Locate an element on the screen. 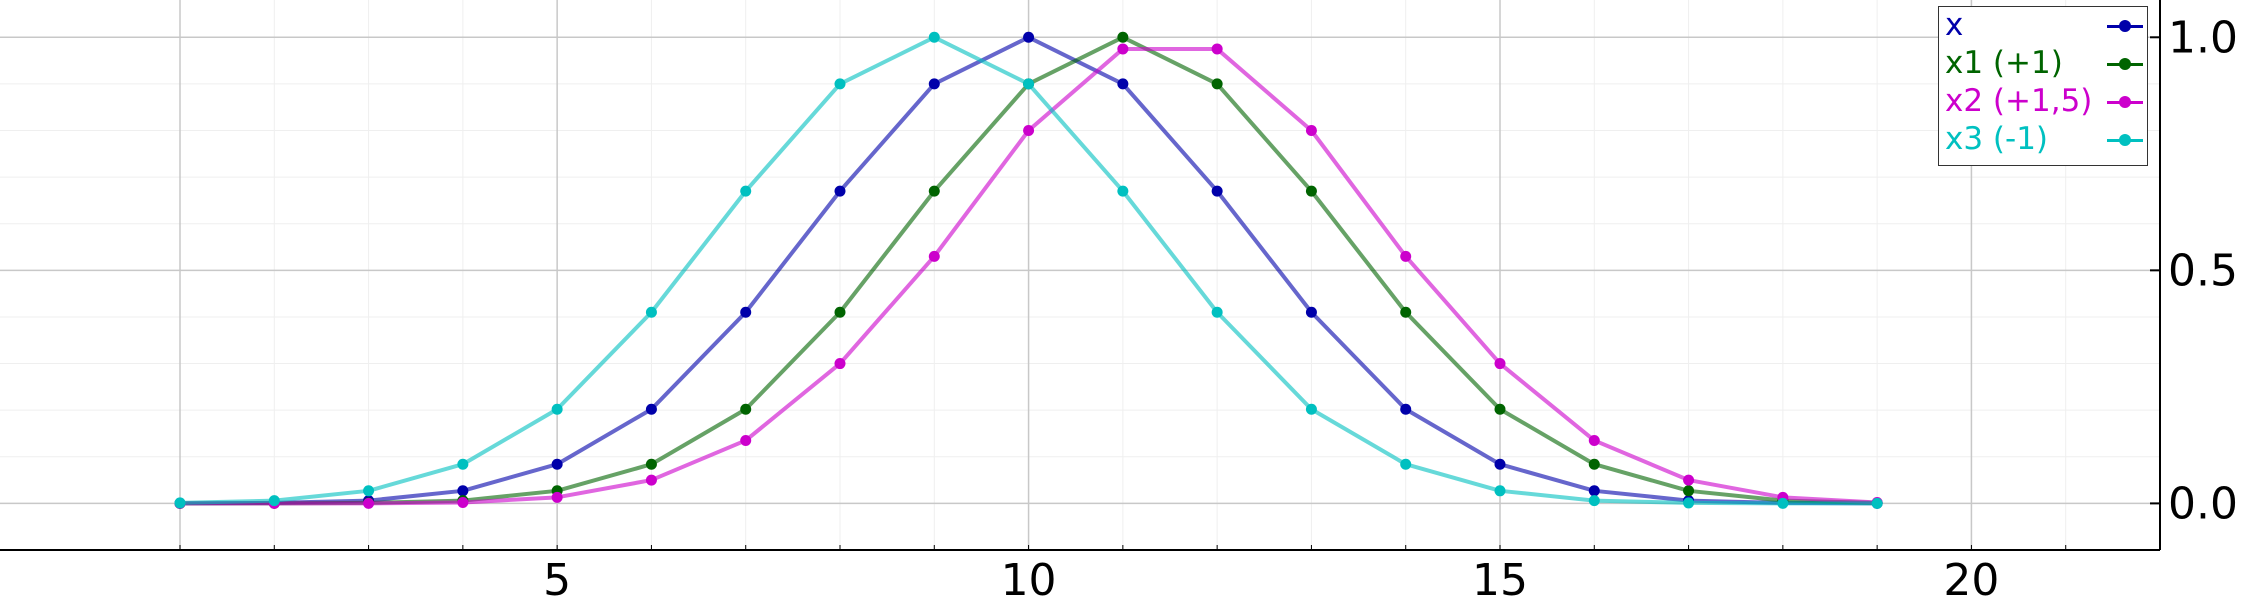 The height and width of the screenshot is (600, 2250). legend-label: x3 (-1) is located at coordinates (1997, 139).